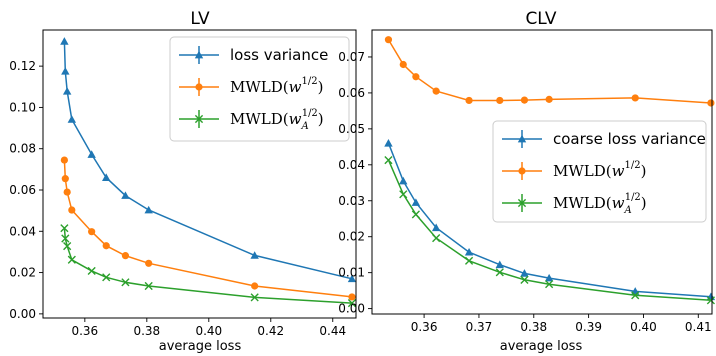 The image size is (716, 356). I want to click on lv-xtick-label: 0.38, so click(146, 331).